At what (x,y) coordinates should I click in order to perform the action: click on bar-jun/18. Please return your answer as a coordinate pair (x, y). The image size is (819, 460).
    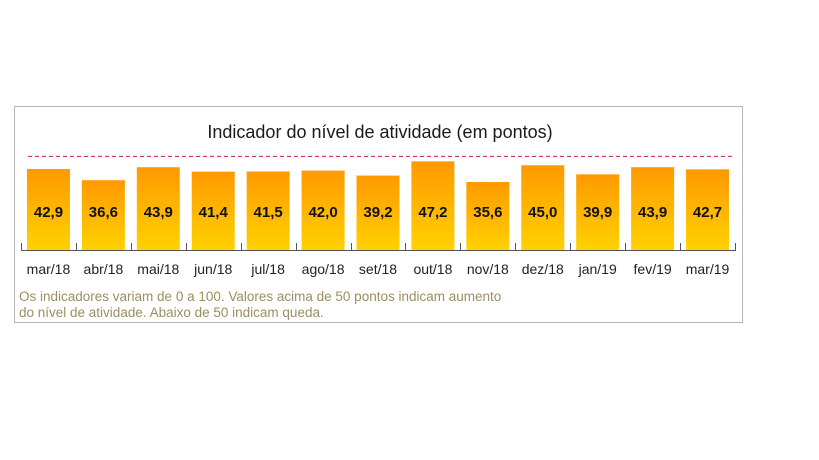
    Looking at the image, I should click on (213, 210).